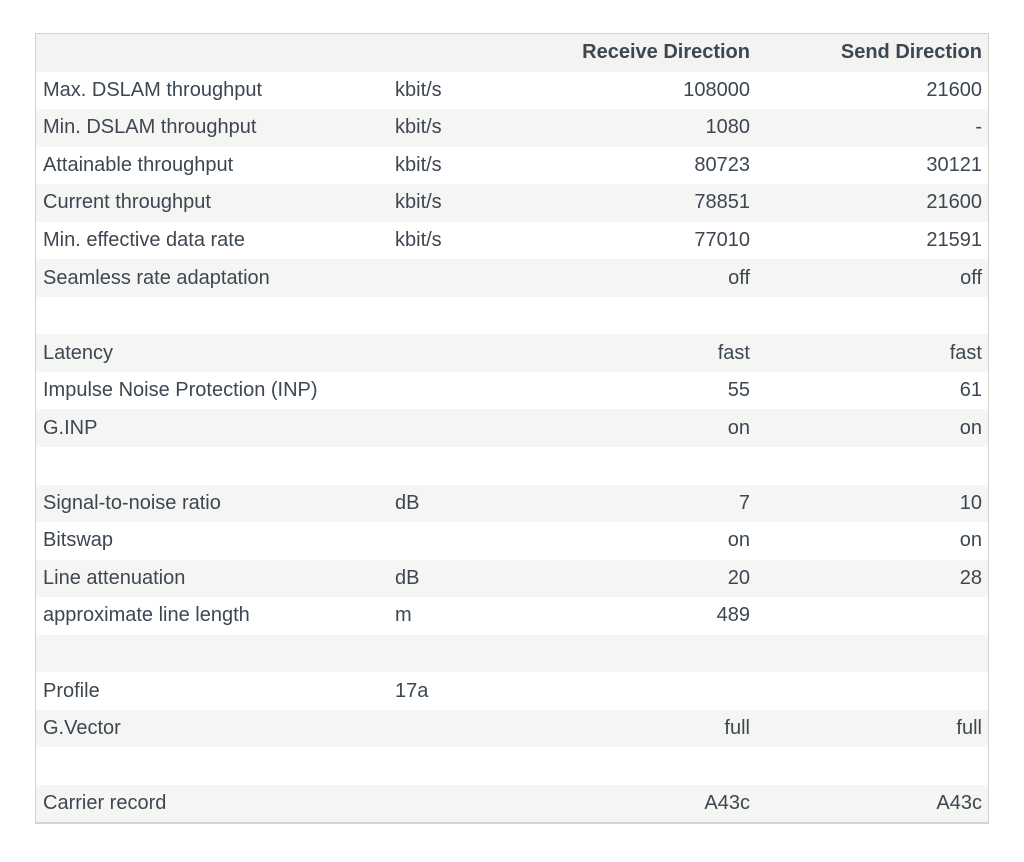  What do you see at coordinates (512, 166) in the screenshot?
I see `table-row: Attainable throughput kbit/s 80723 30121` at bounding box center [512, 166].